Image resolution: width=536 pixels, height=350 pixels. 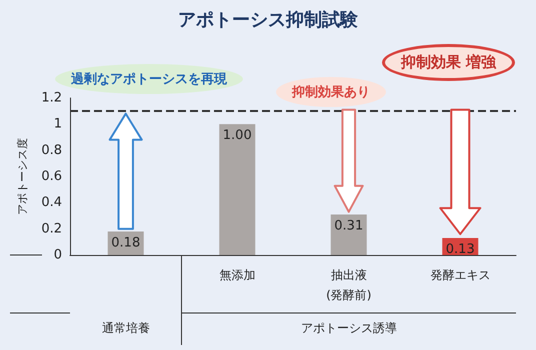 What do you see at coordinates (51, 228) in the screenshot?
I see `y-tick-label: 0.2` at bounding box center [51, 228].